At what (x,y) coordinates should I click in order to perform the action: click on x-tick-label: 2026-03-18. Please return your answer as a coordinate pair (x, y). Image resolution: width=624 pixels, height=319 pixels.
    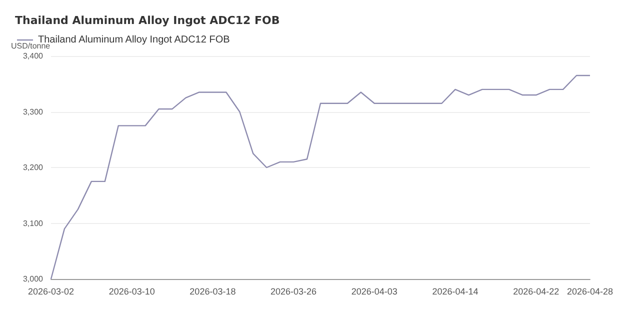
    Looking at the image, I should click on (213, 291).